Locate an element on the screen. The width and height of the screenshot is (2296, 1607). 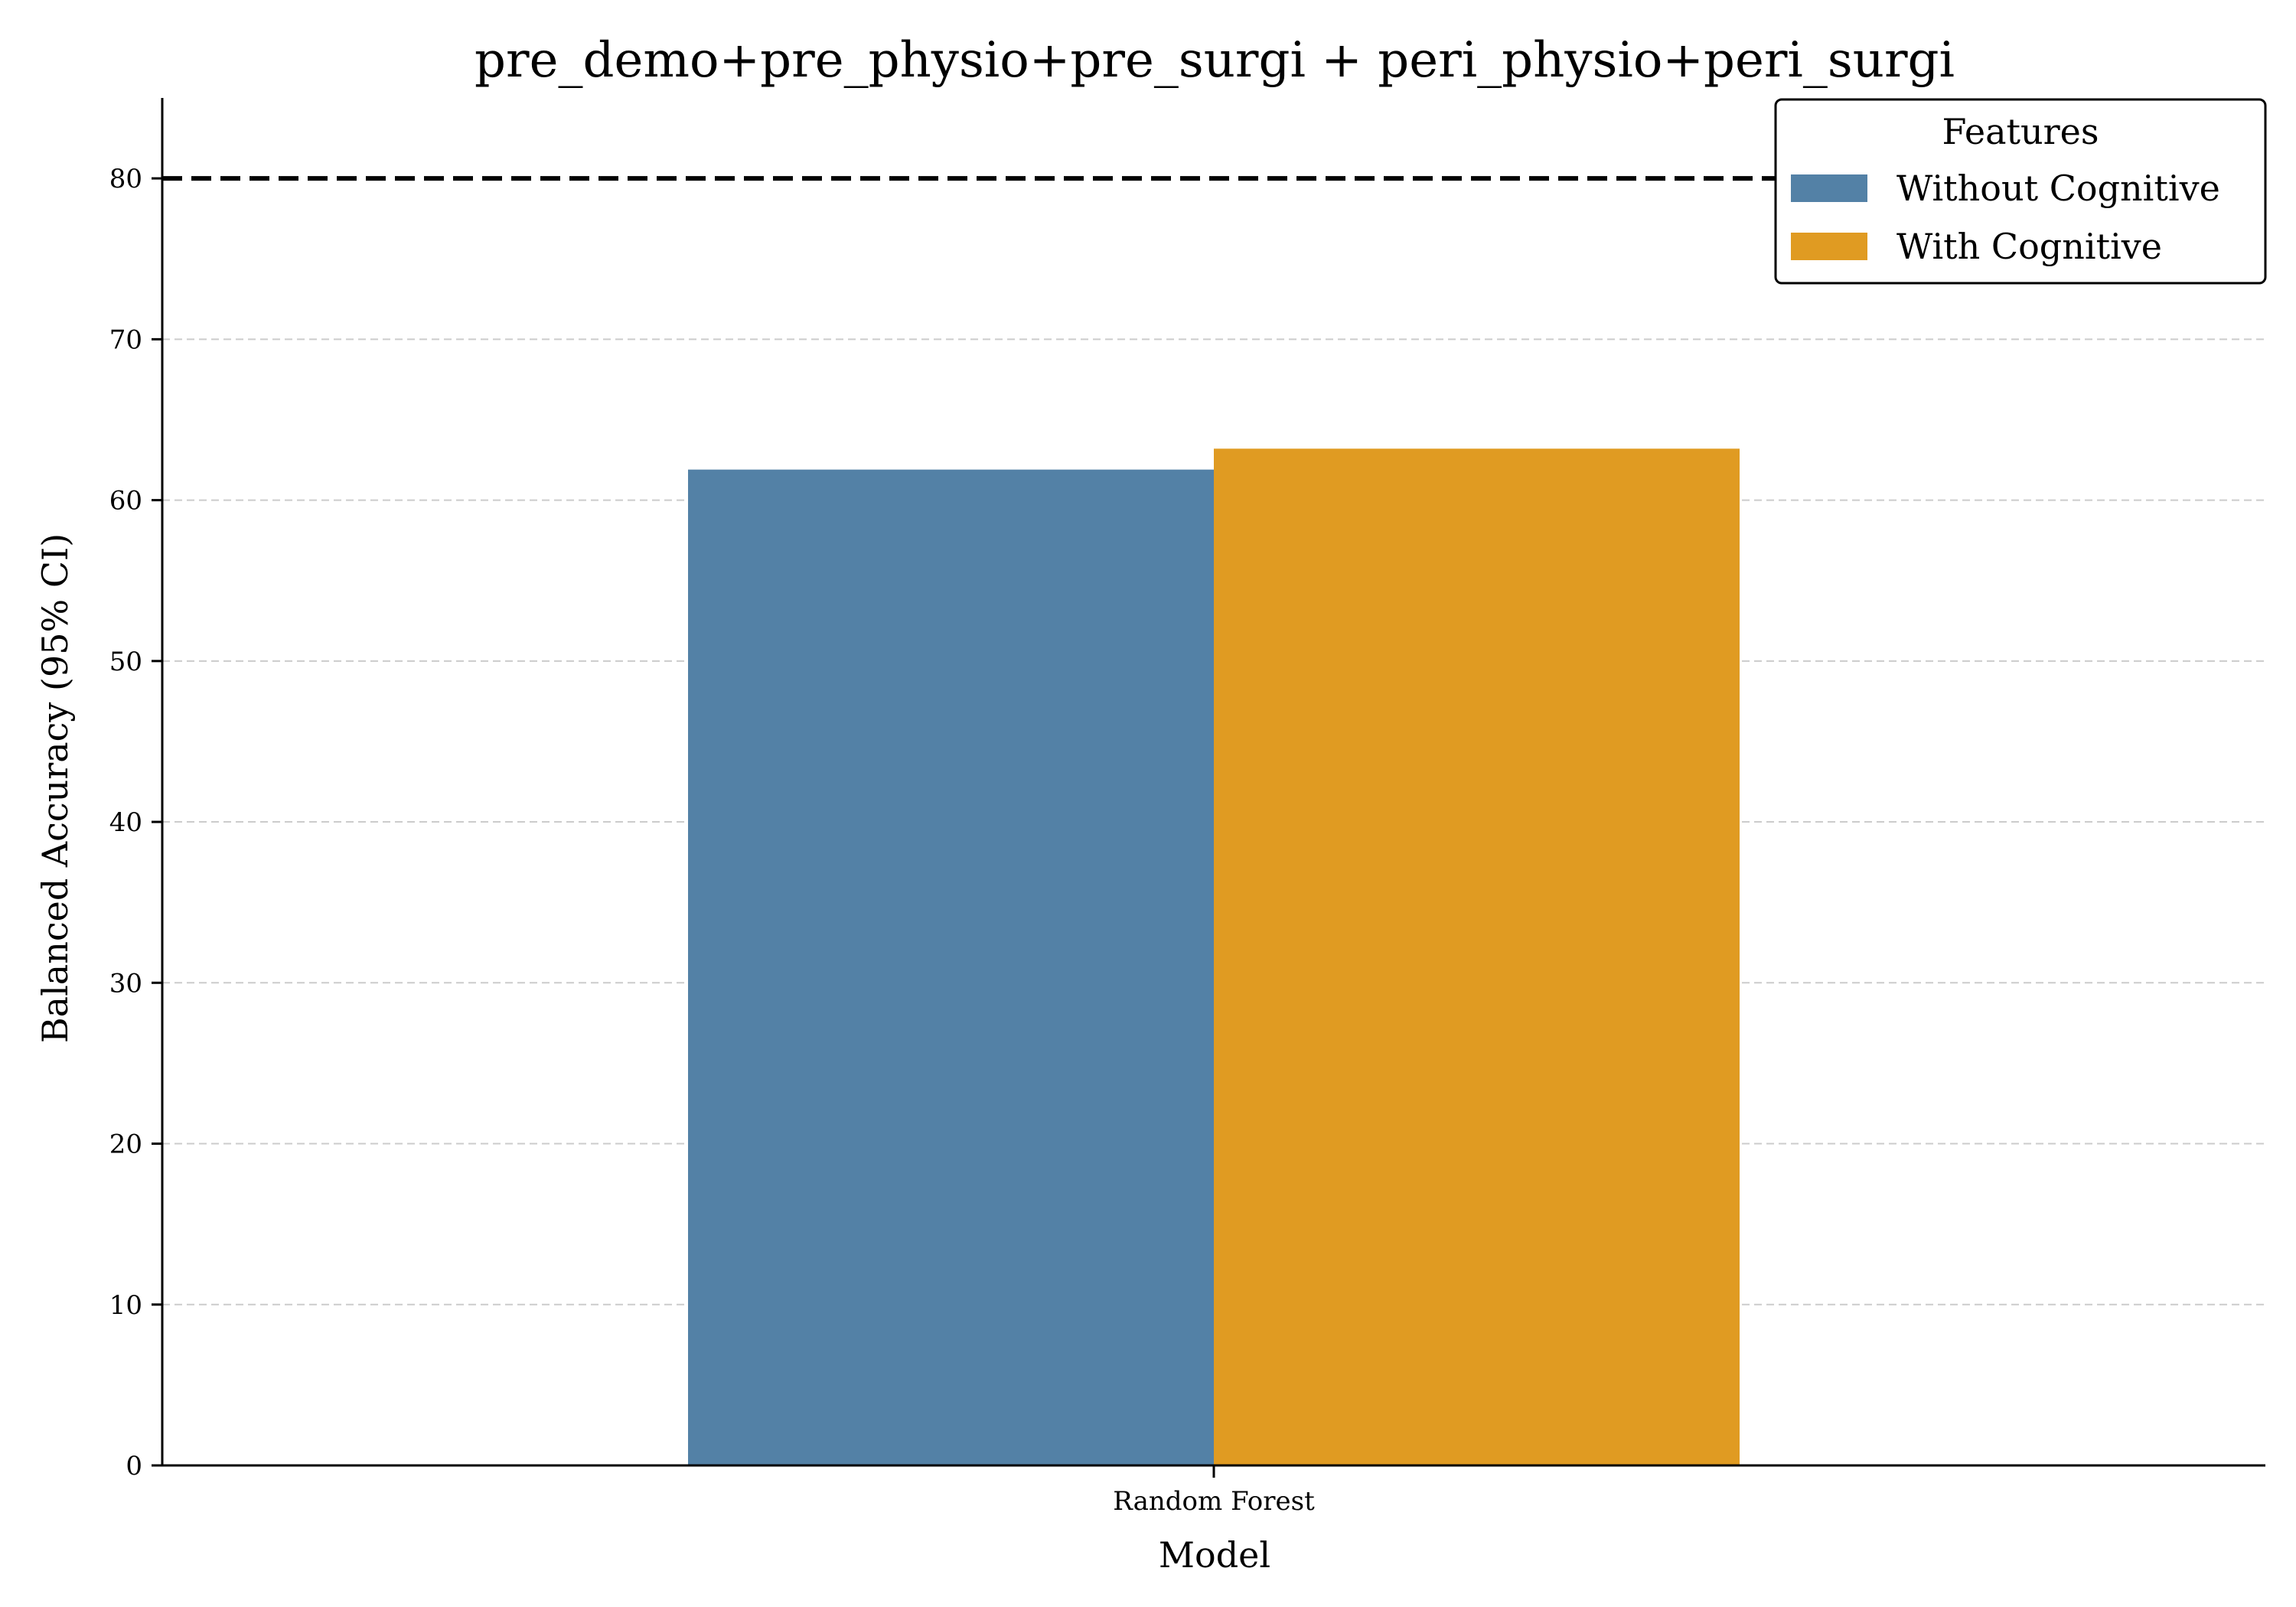
y-ticks: 0 10 20 30 40 50 60 70 80 is located at coordinates (135, 823).